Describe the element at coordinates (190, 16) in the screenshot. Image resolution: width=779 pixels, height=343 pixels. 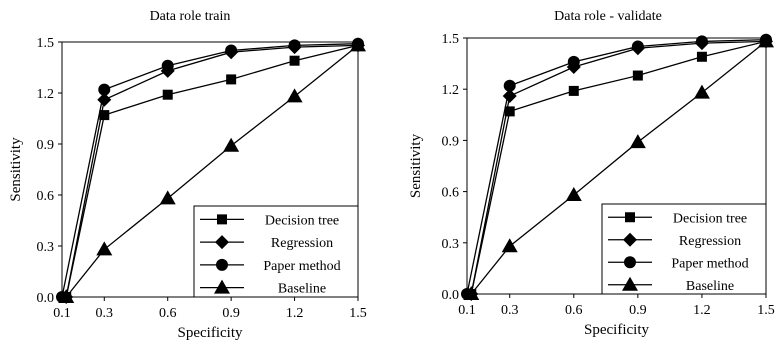
I see `chart-title: Data role train` at that location.